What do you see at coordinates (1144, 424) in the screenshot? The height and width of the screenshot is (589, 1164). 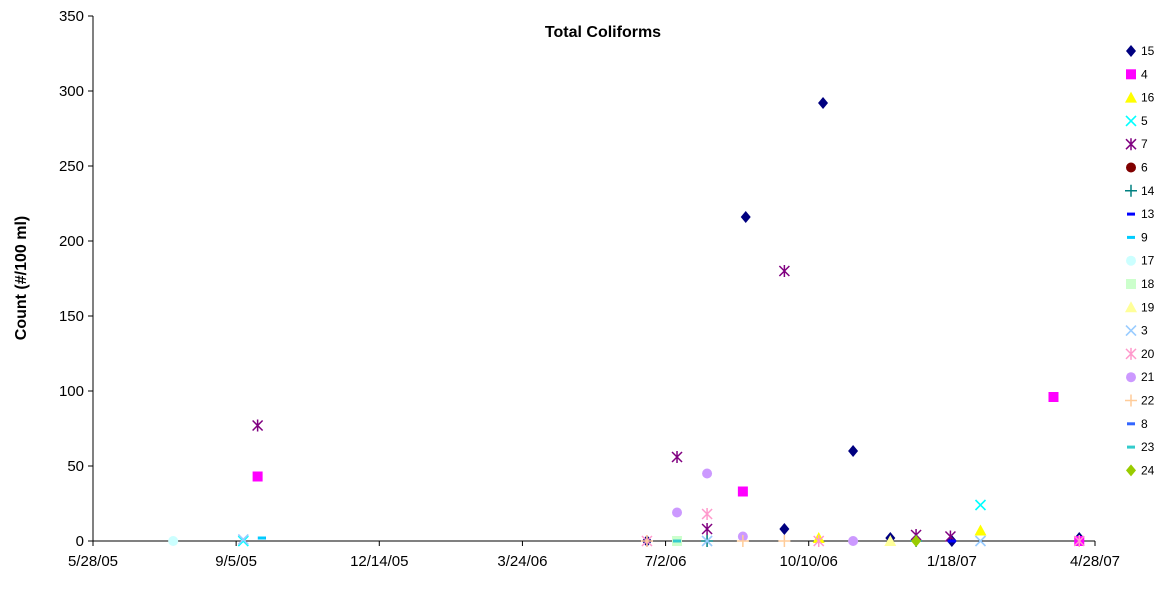 I see `legend-label: 8` at bounding box center [1144, 424].